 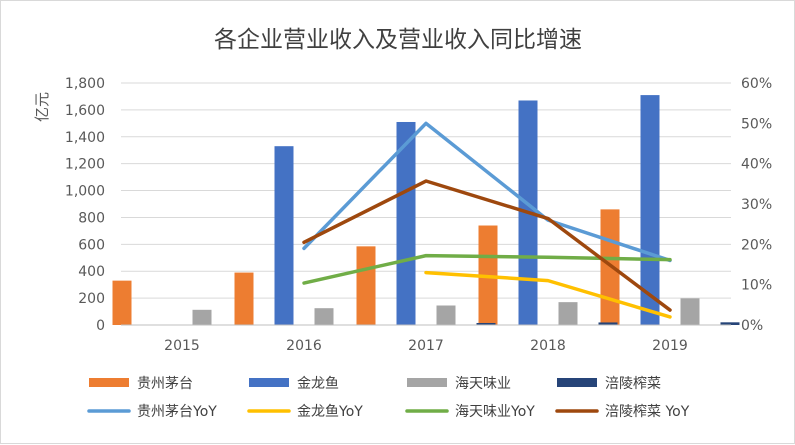 I want to click on y2-tick-label: 40%, so click(x=756, y=165).